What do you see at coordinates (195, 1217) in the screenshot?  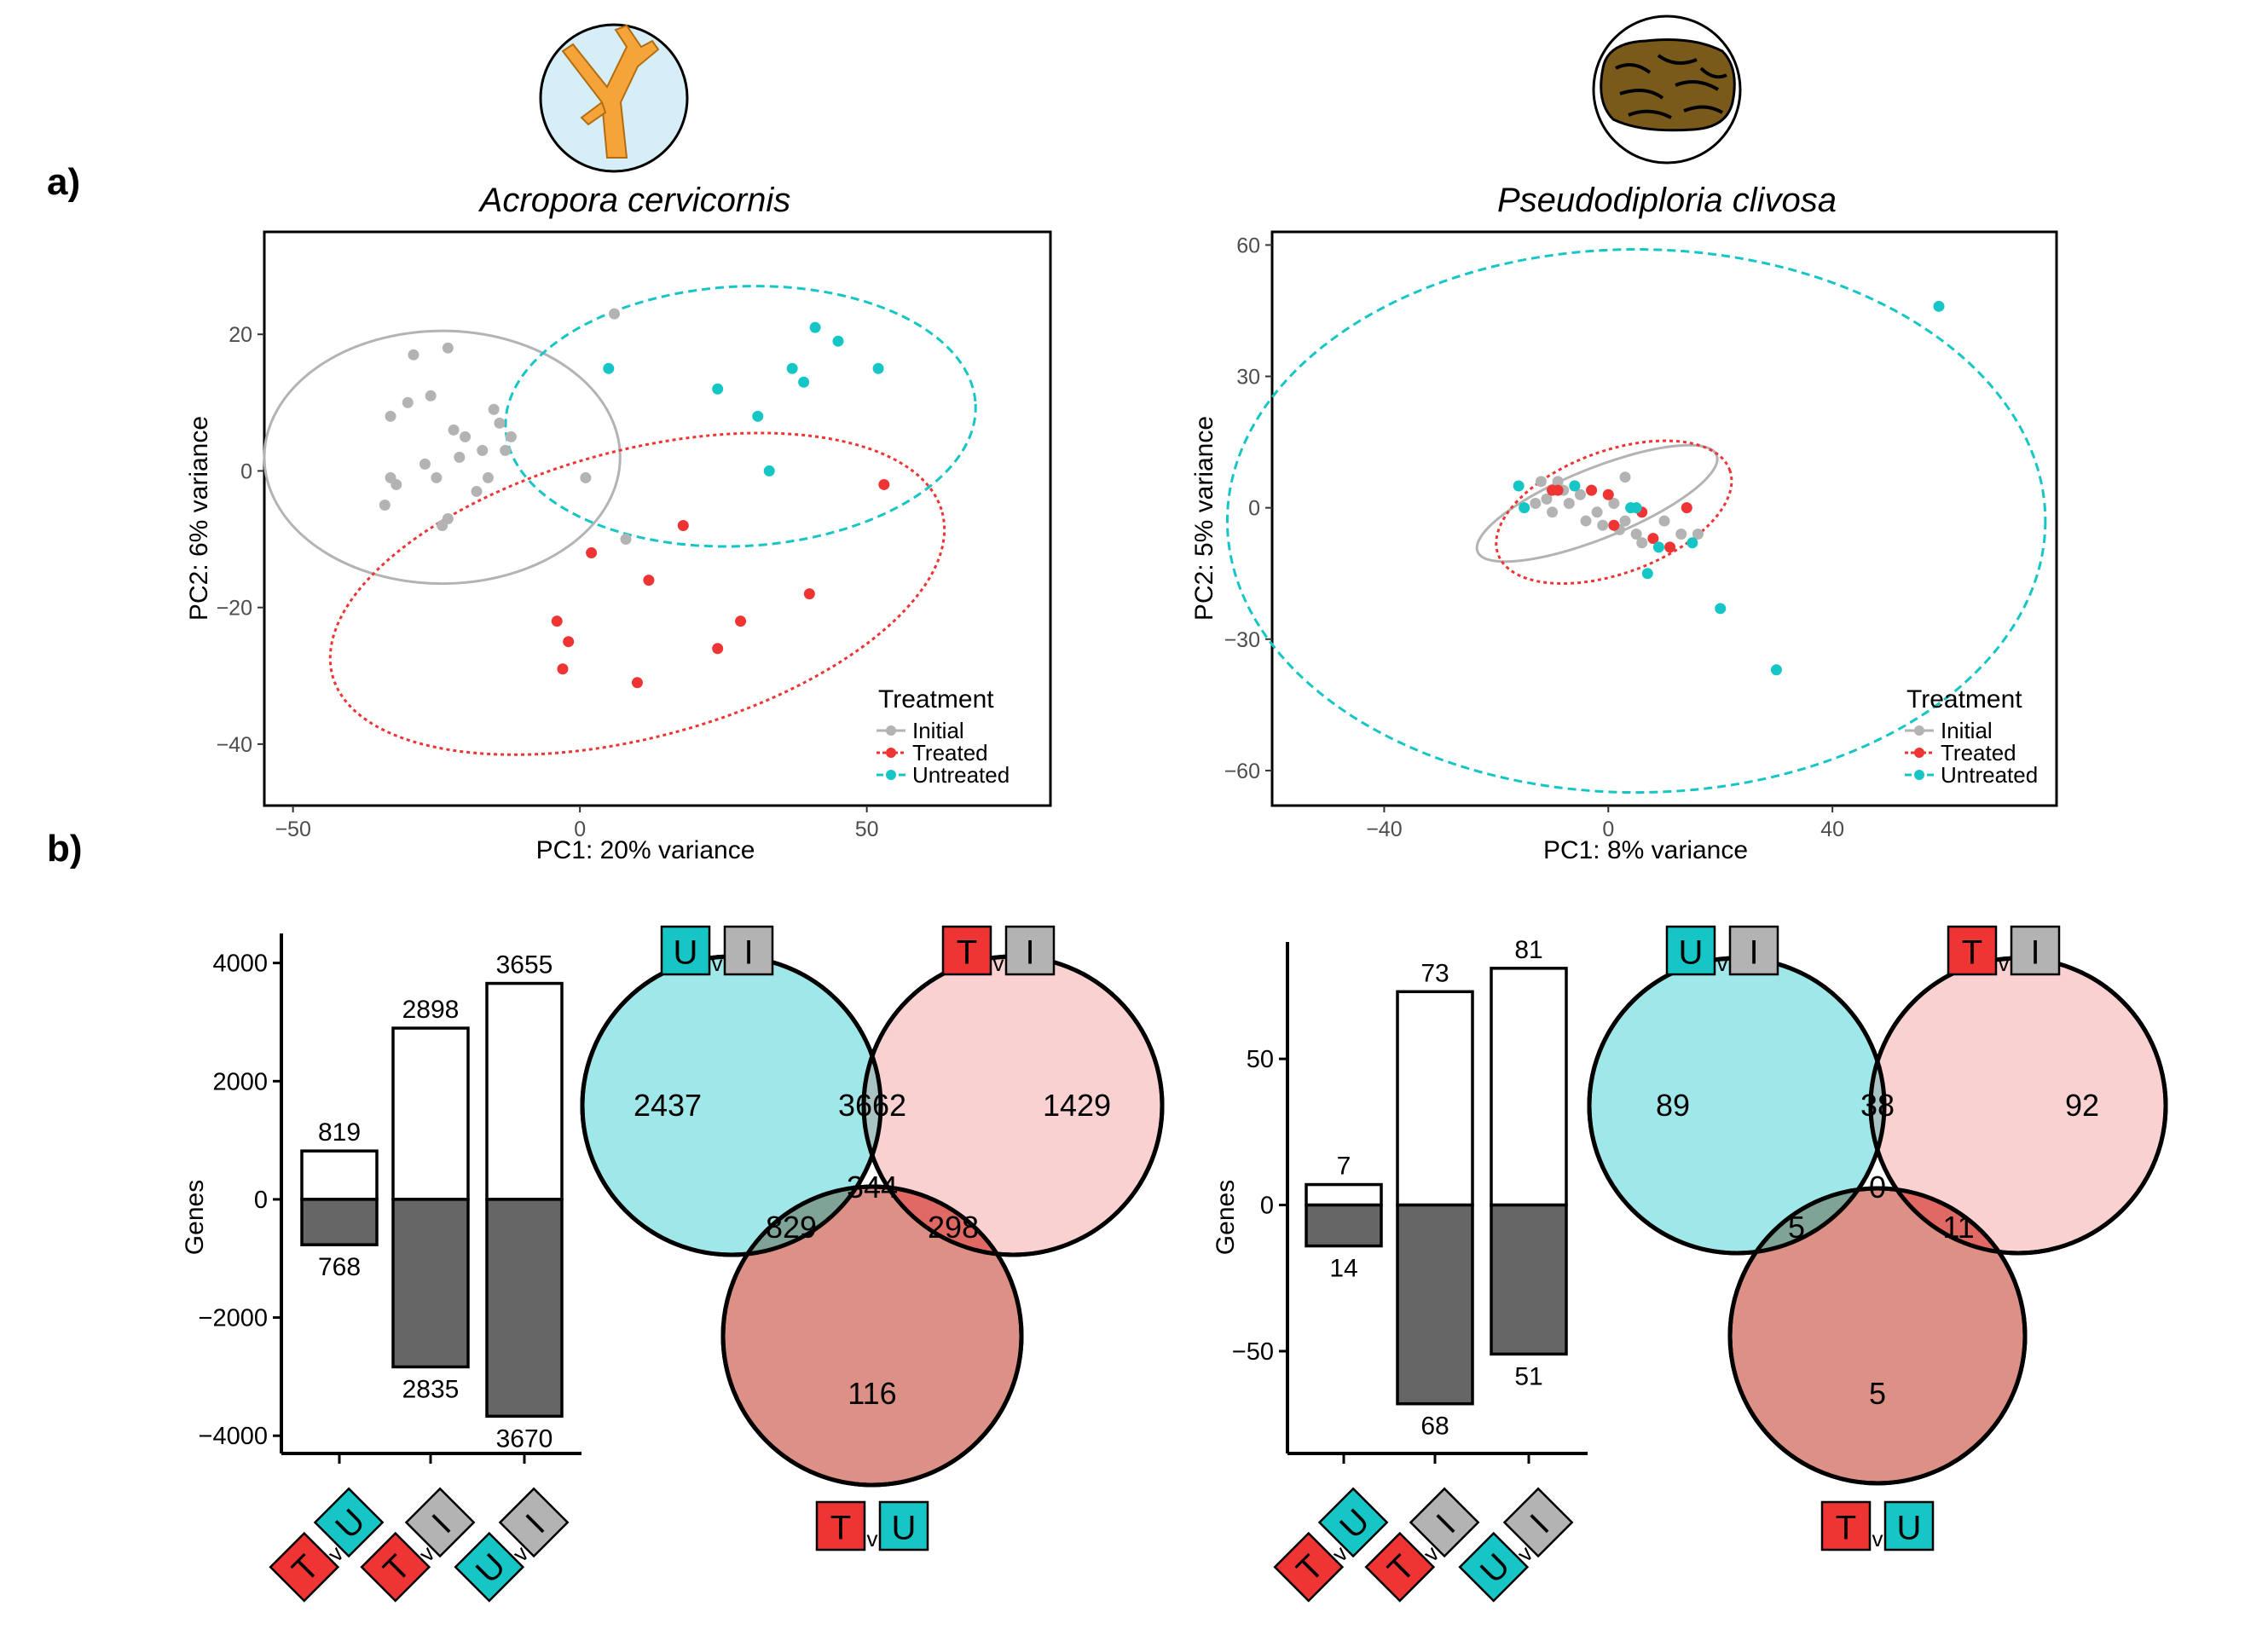 I see `y-axis-title: Genes` at bounding box center [195, 1217].